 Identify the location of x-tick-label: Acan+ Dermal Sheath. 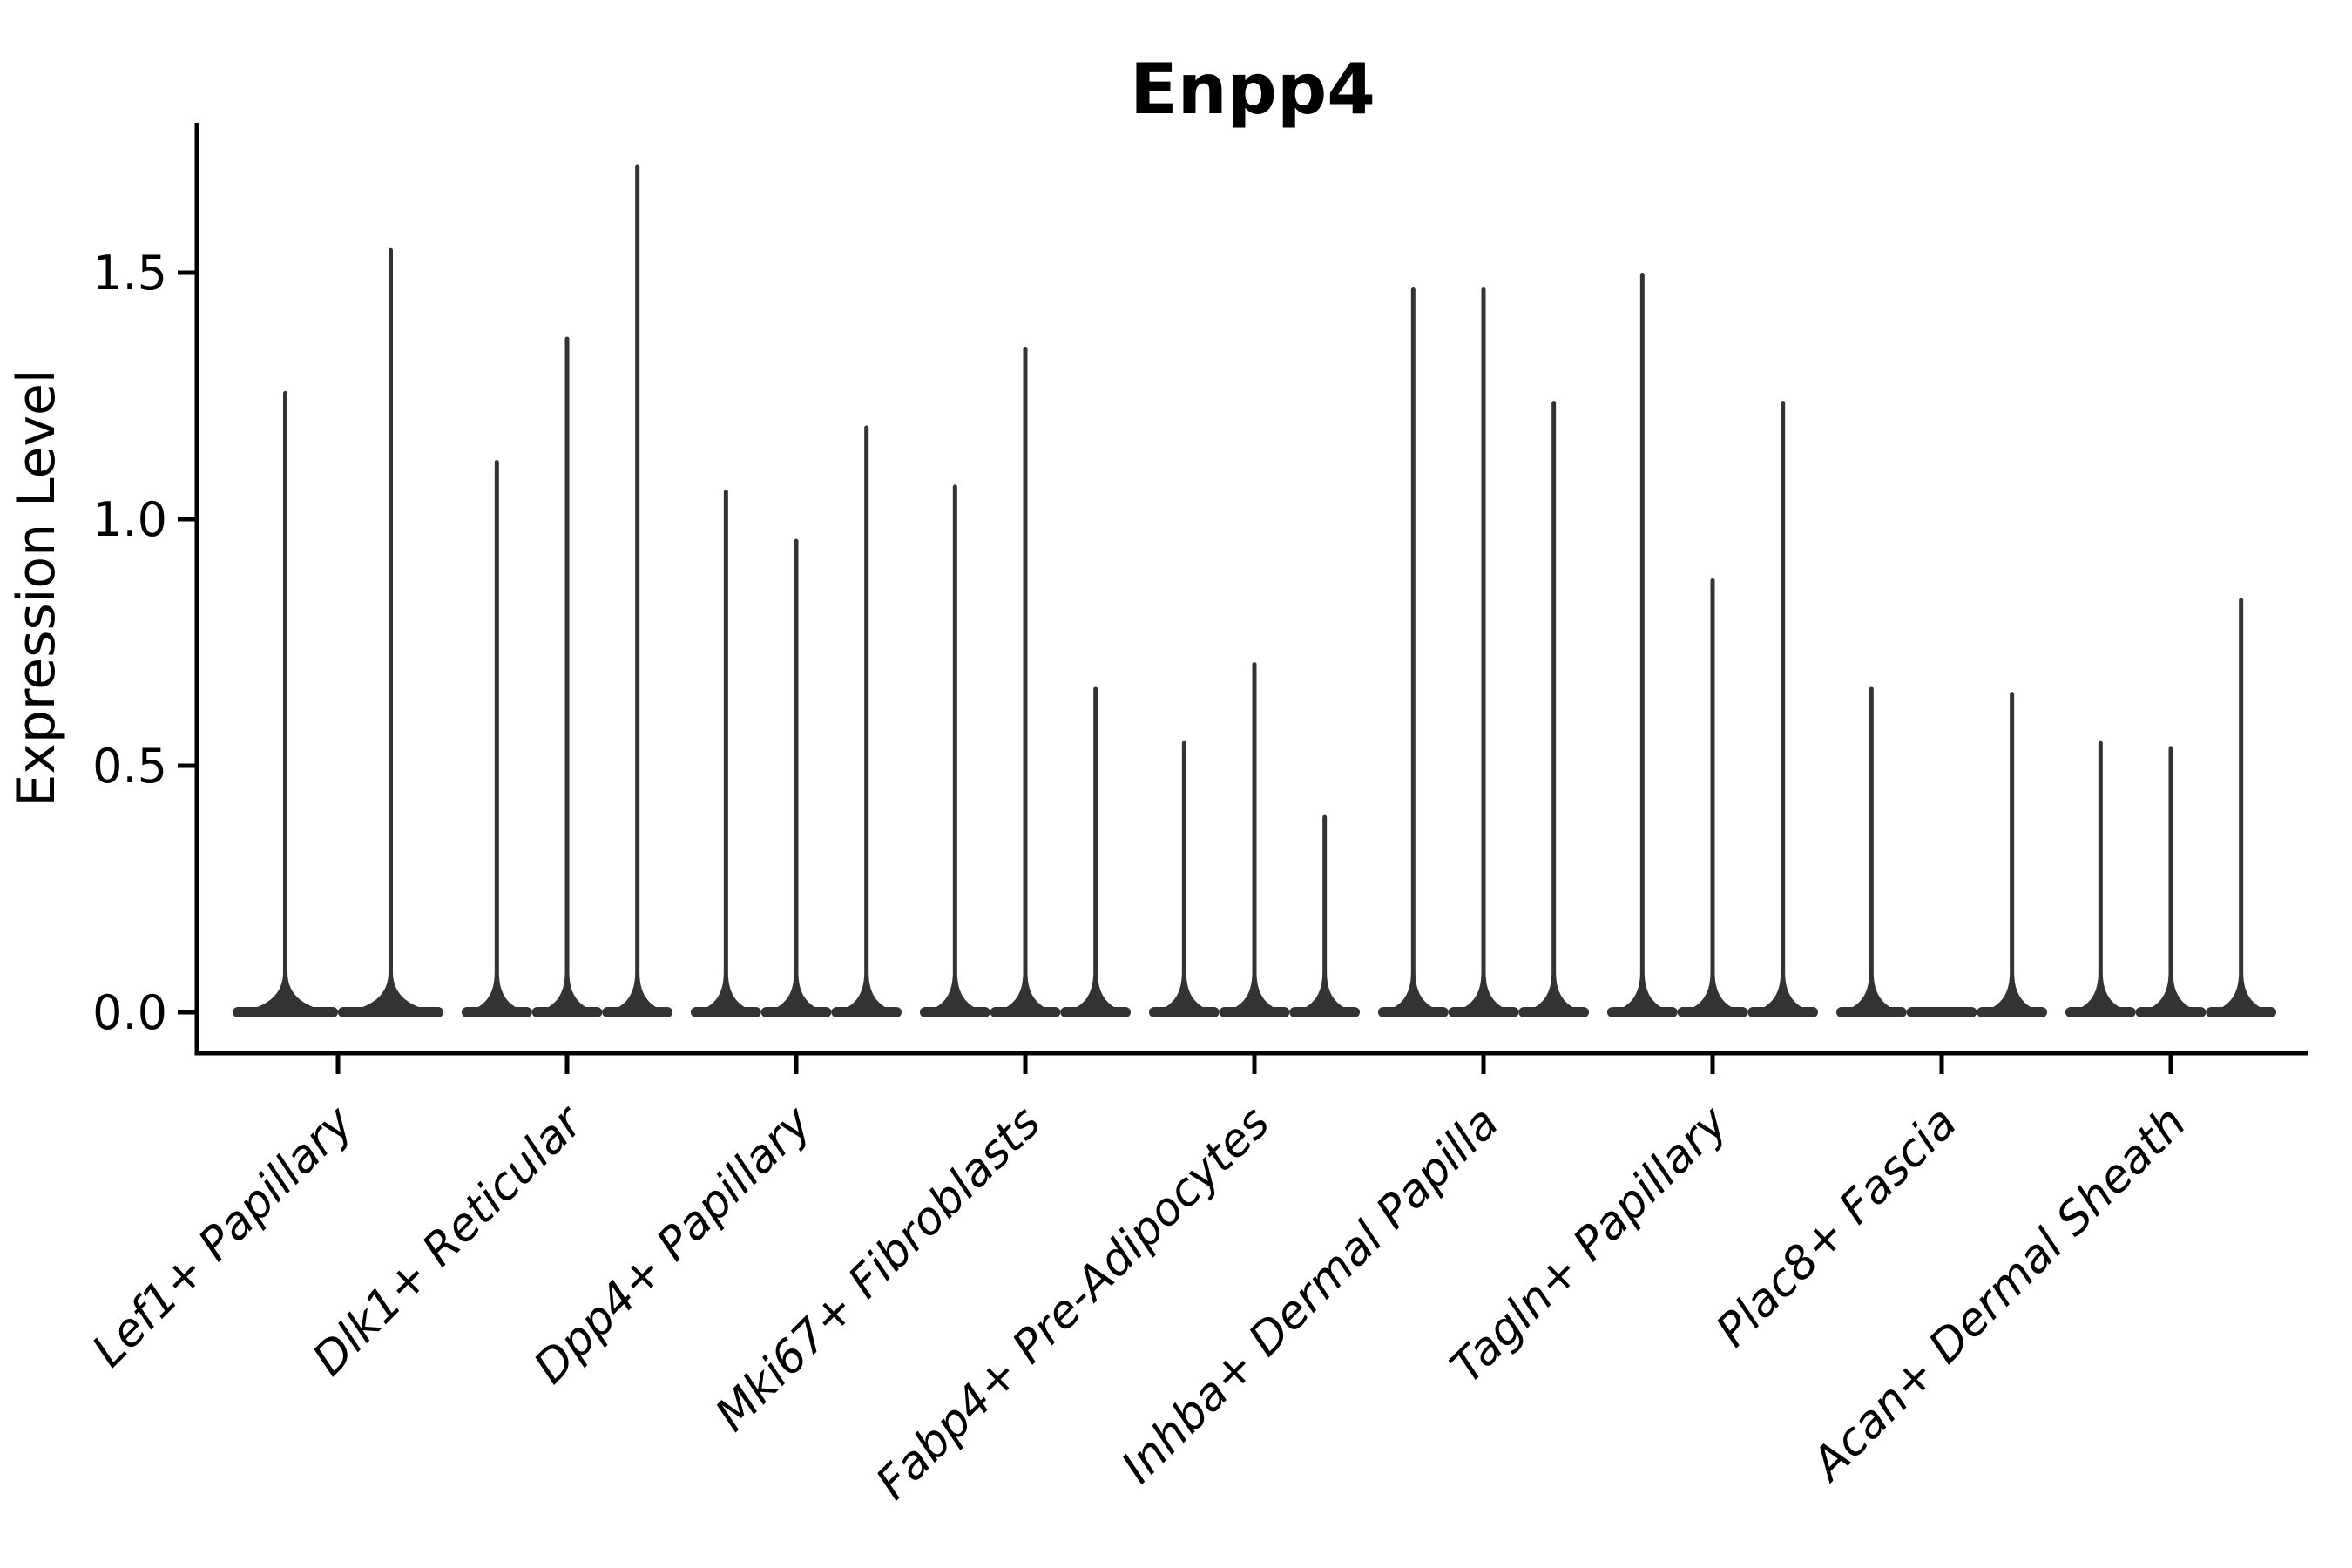
(1999, 1294).